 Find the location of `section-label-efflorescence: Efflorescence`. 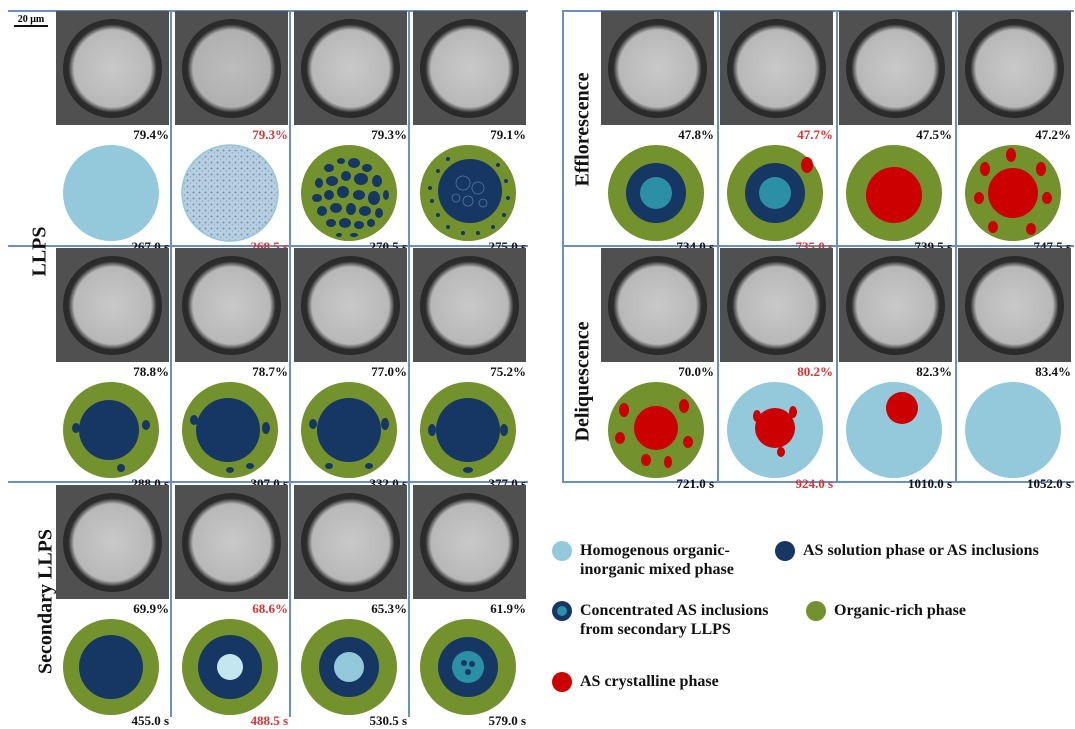

section-label-efflorescence: Efflorescence is located at coordinates (582, 129).